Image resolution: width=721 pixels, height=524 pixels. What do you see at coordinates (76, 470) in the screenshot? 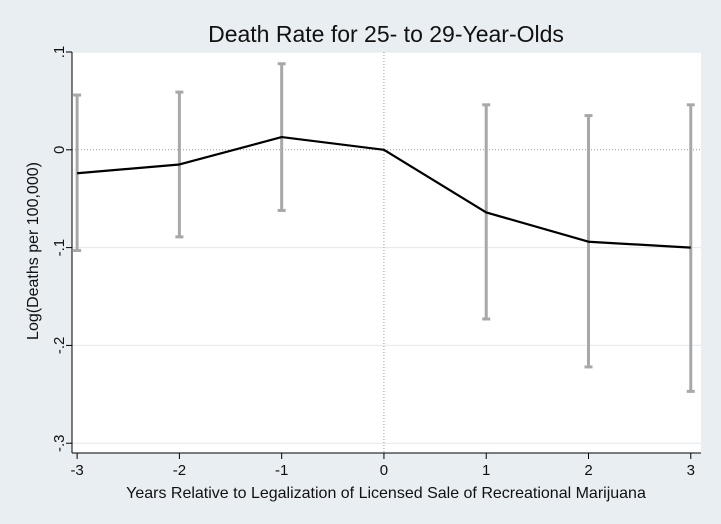
I see `x-tick-label: -3` at bounding box center [76, 470].